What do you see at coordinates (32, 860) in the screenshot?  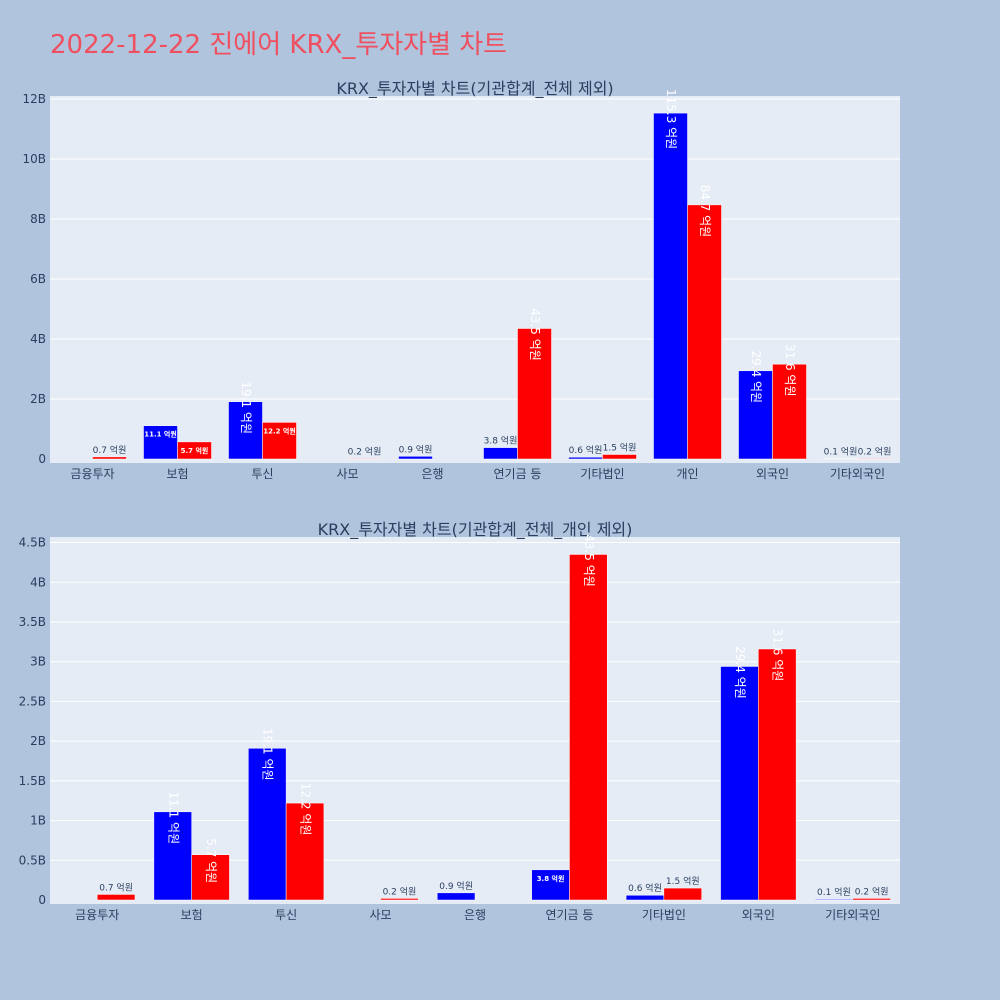 I see `y-tick-label: 0.5B` at bounding box center [32, 860].